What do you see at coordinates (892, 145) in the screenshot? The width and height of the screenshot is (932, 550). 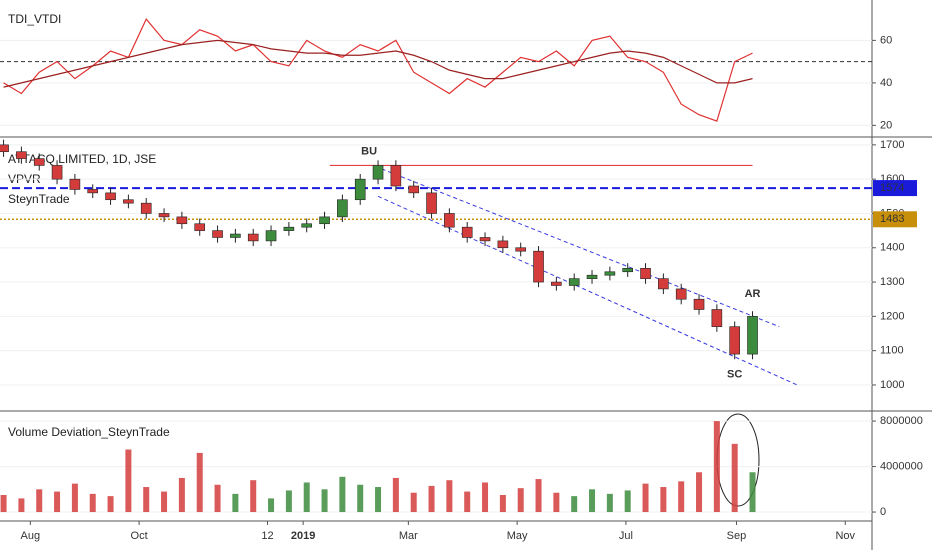 I see `y-tick-label: 1700` at bounding box center [892, 145].